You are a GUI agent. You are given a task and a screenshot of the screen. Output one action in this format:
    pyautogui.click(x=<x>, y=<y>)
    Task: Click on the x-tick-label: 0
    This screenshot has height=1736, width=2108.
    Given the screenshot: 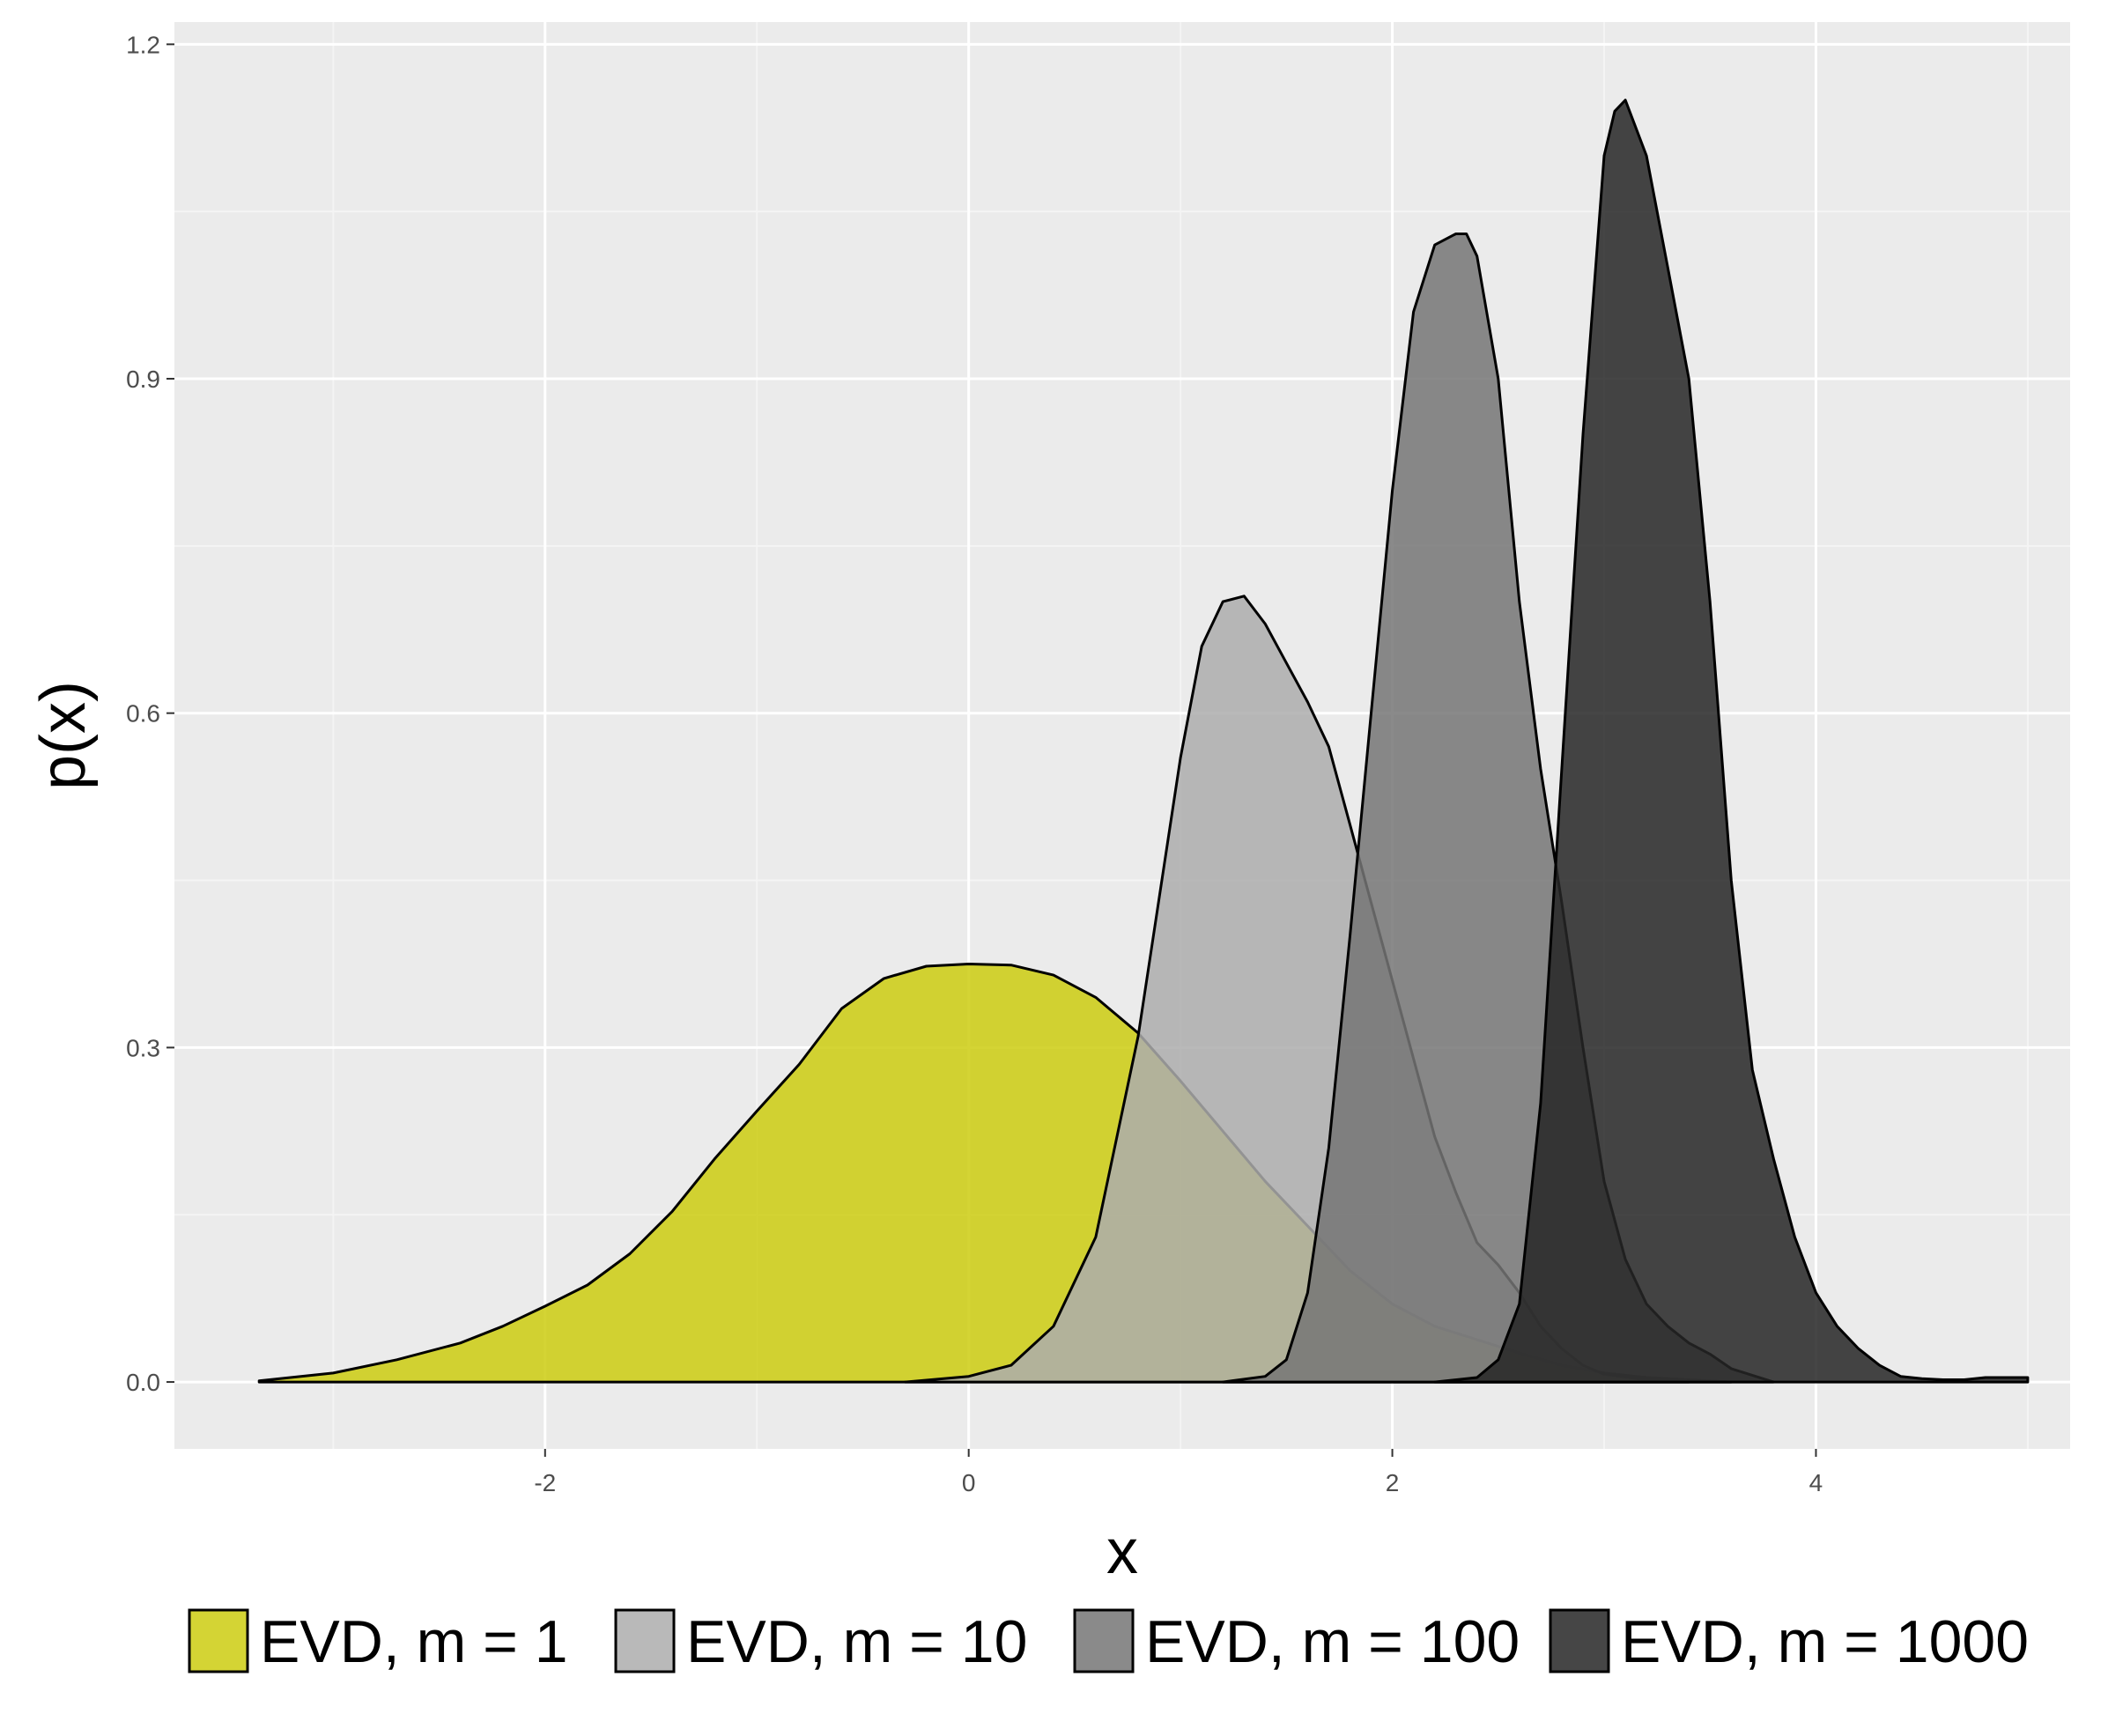 What is the action you would take?
    pyautogui.click(x=969, y=1482)
    